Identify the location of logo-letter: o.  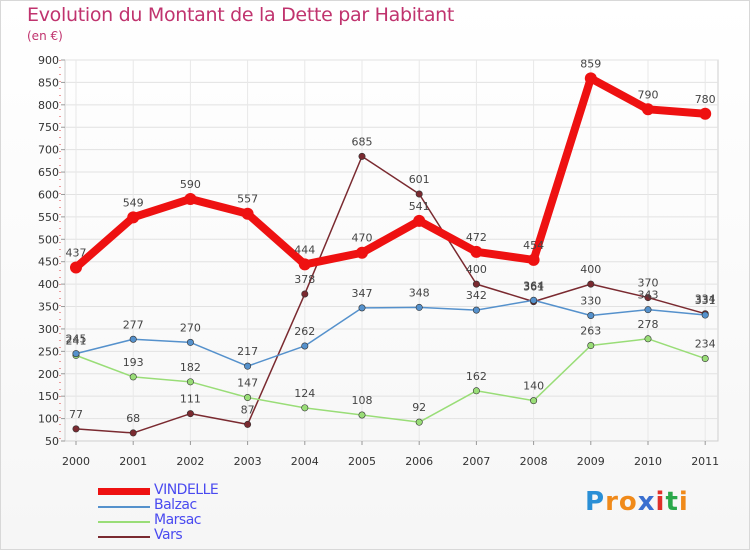
(628, 502).